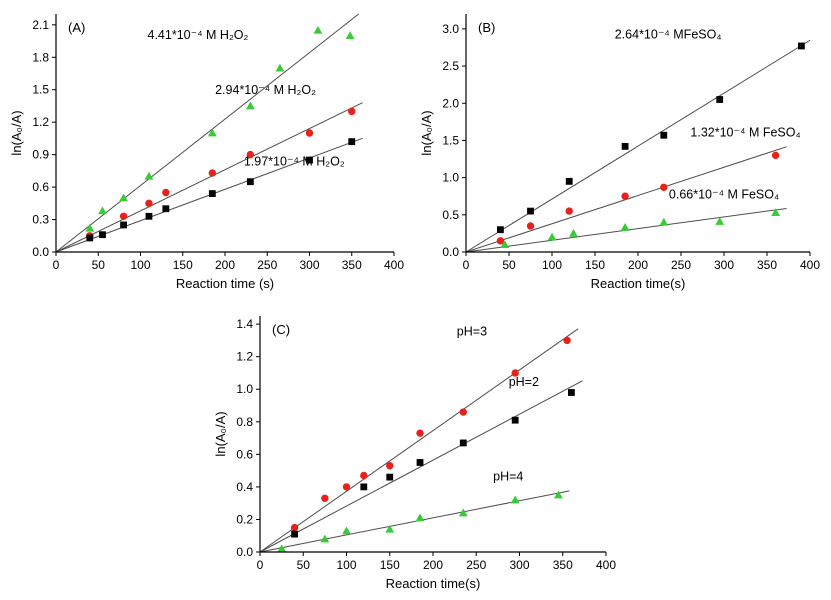 The image size is (831, 600). Describe the element at coordinates (450, 103) in the screenshot. I see `y-tick-label: 2.0` at that location.